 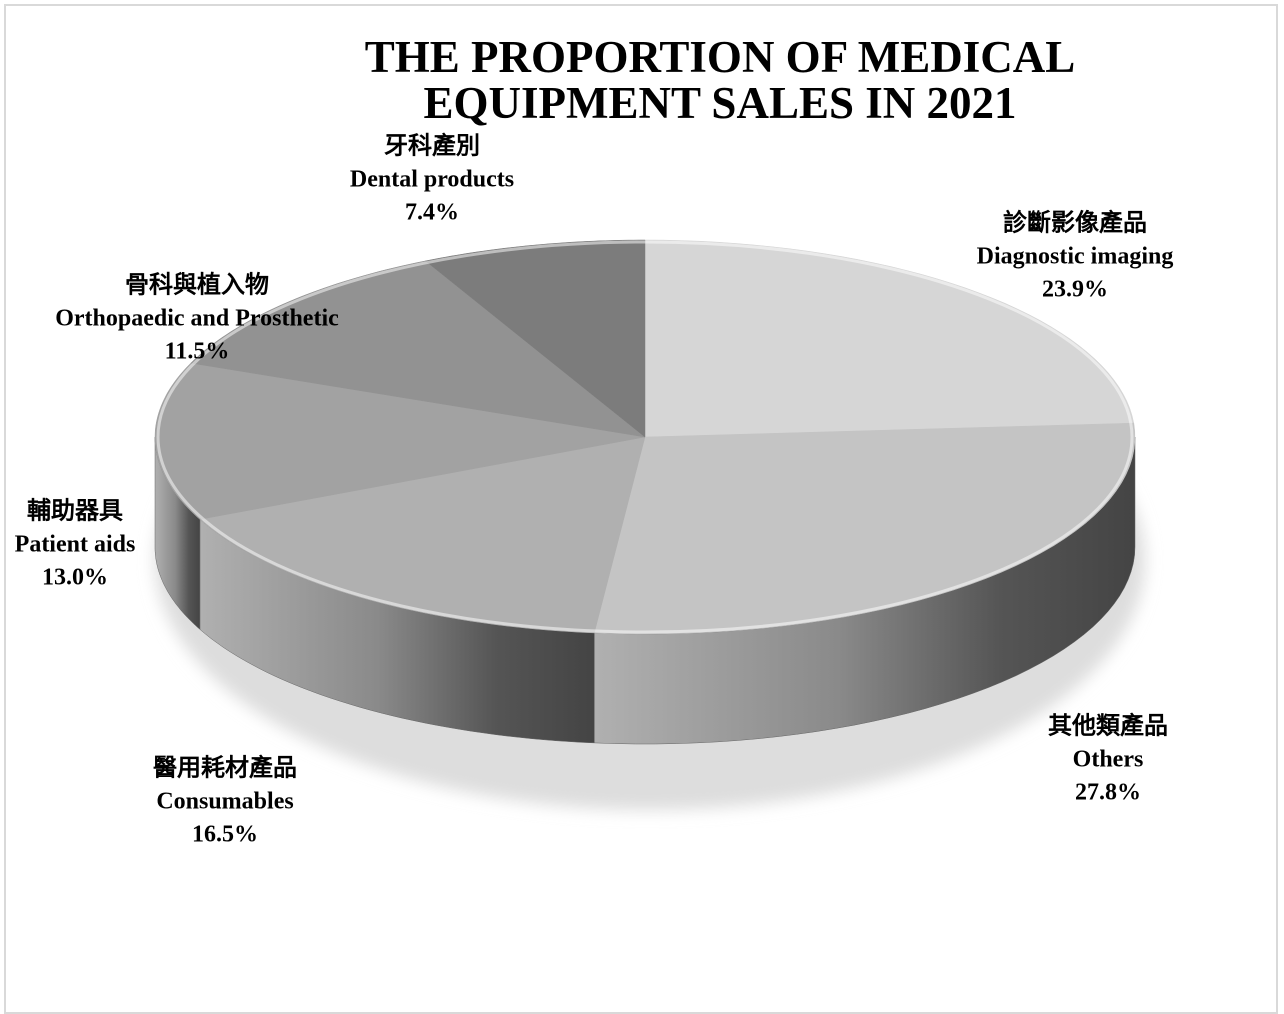 What do you see at coordinates (1108, 726) in the screenshot?
I see `label-zh: 其他類產品` at bounding box center [1108, 726].